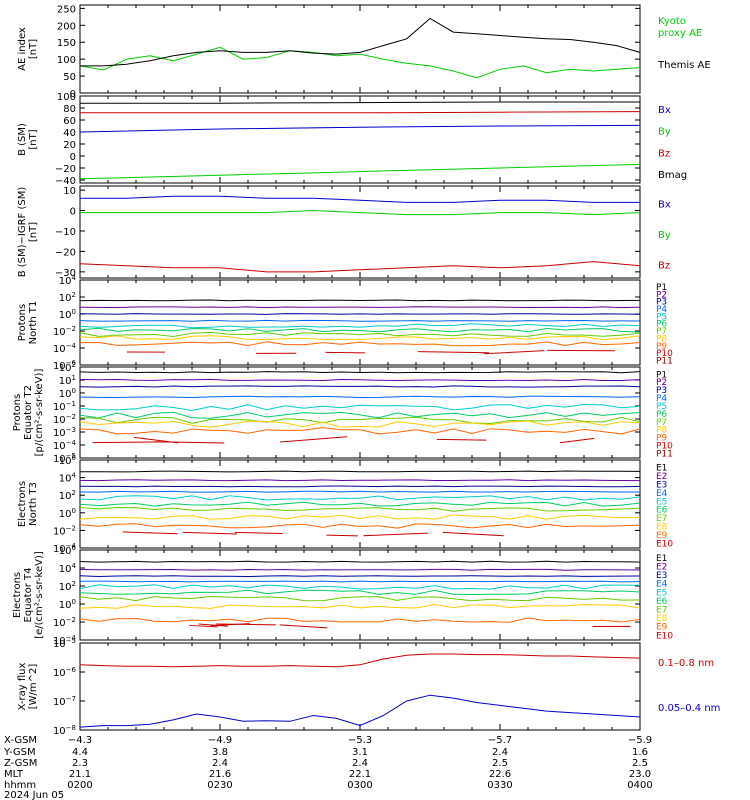 The image size is (750, 800). Describe the element at coordinates (664, 266) in the screenshot. I see `legend-bigrf-2: Bz` at that location.